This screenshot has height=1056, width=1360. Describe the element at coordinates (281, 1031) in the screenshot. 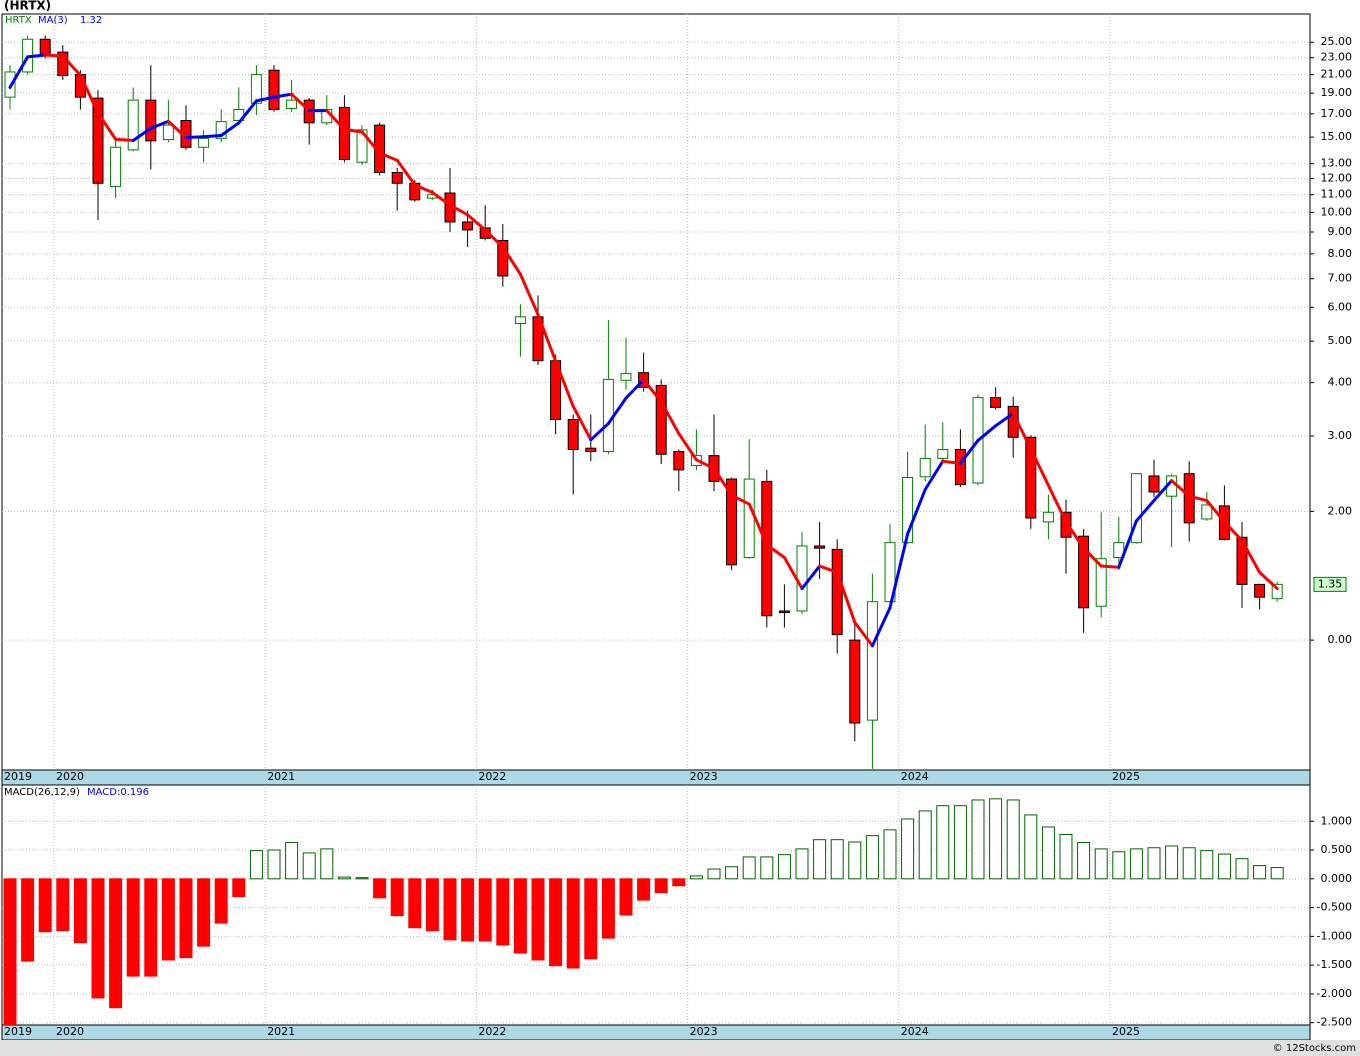

I see `x-tick-label: 2021` at that location.